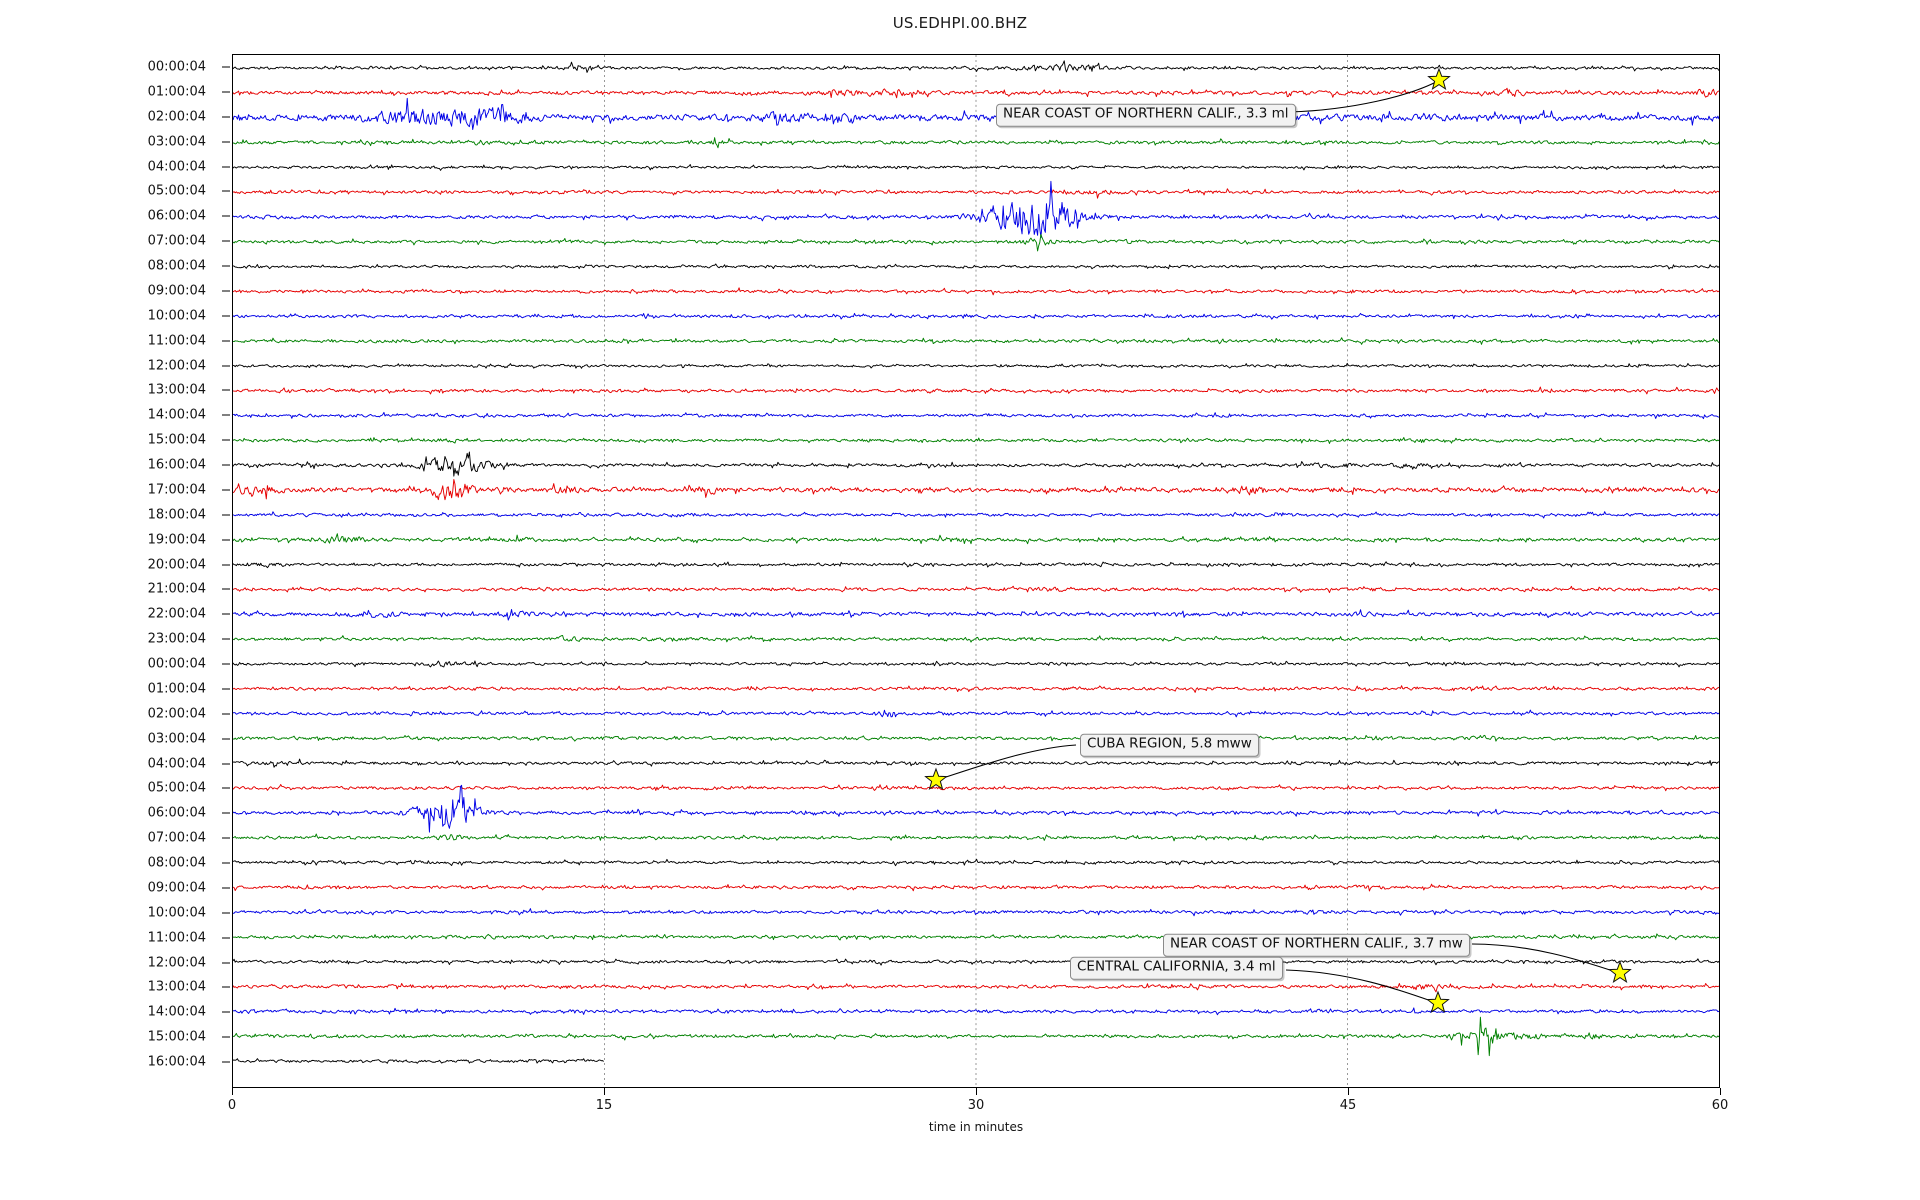 The image size is (1920, 1200). I want to click on y-axis-tick-label: 06:00:04, so click(176, 813).